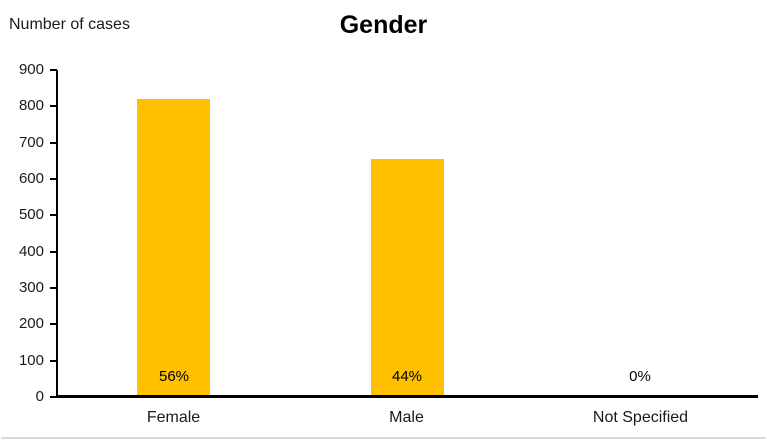  Describe the element at coordinates (69, 24) in the screenshot. I see `y-axis-title: Number of cases` at that location.